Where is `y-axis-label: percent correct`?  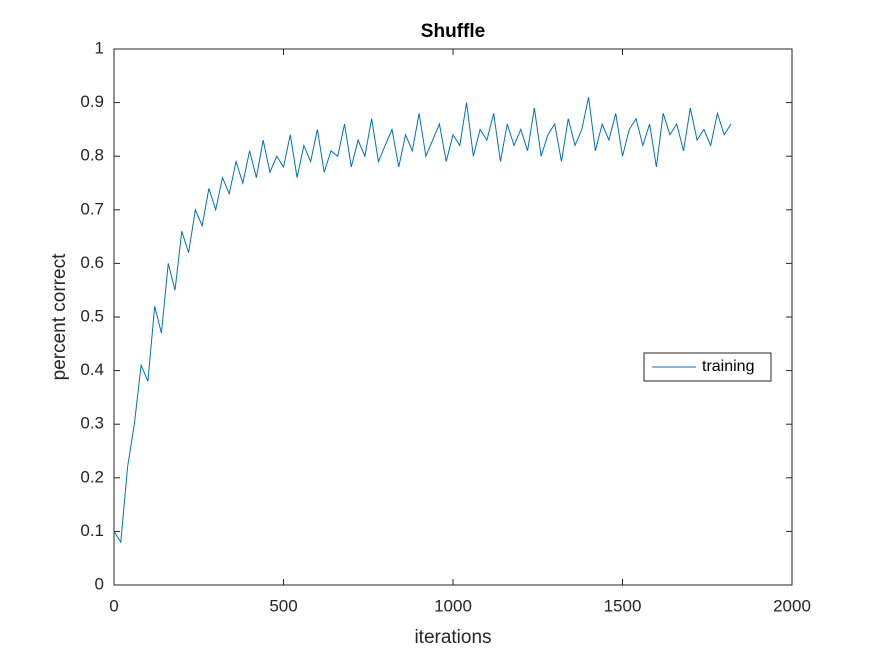
y-axis-label: percent correct is located at coordinates (59, 316).